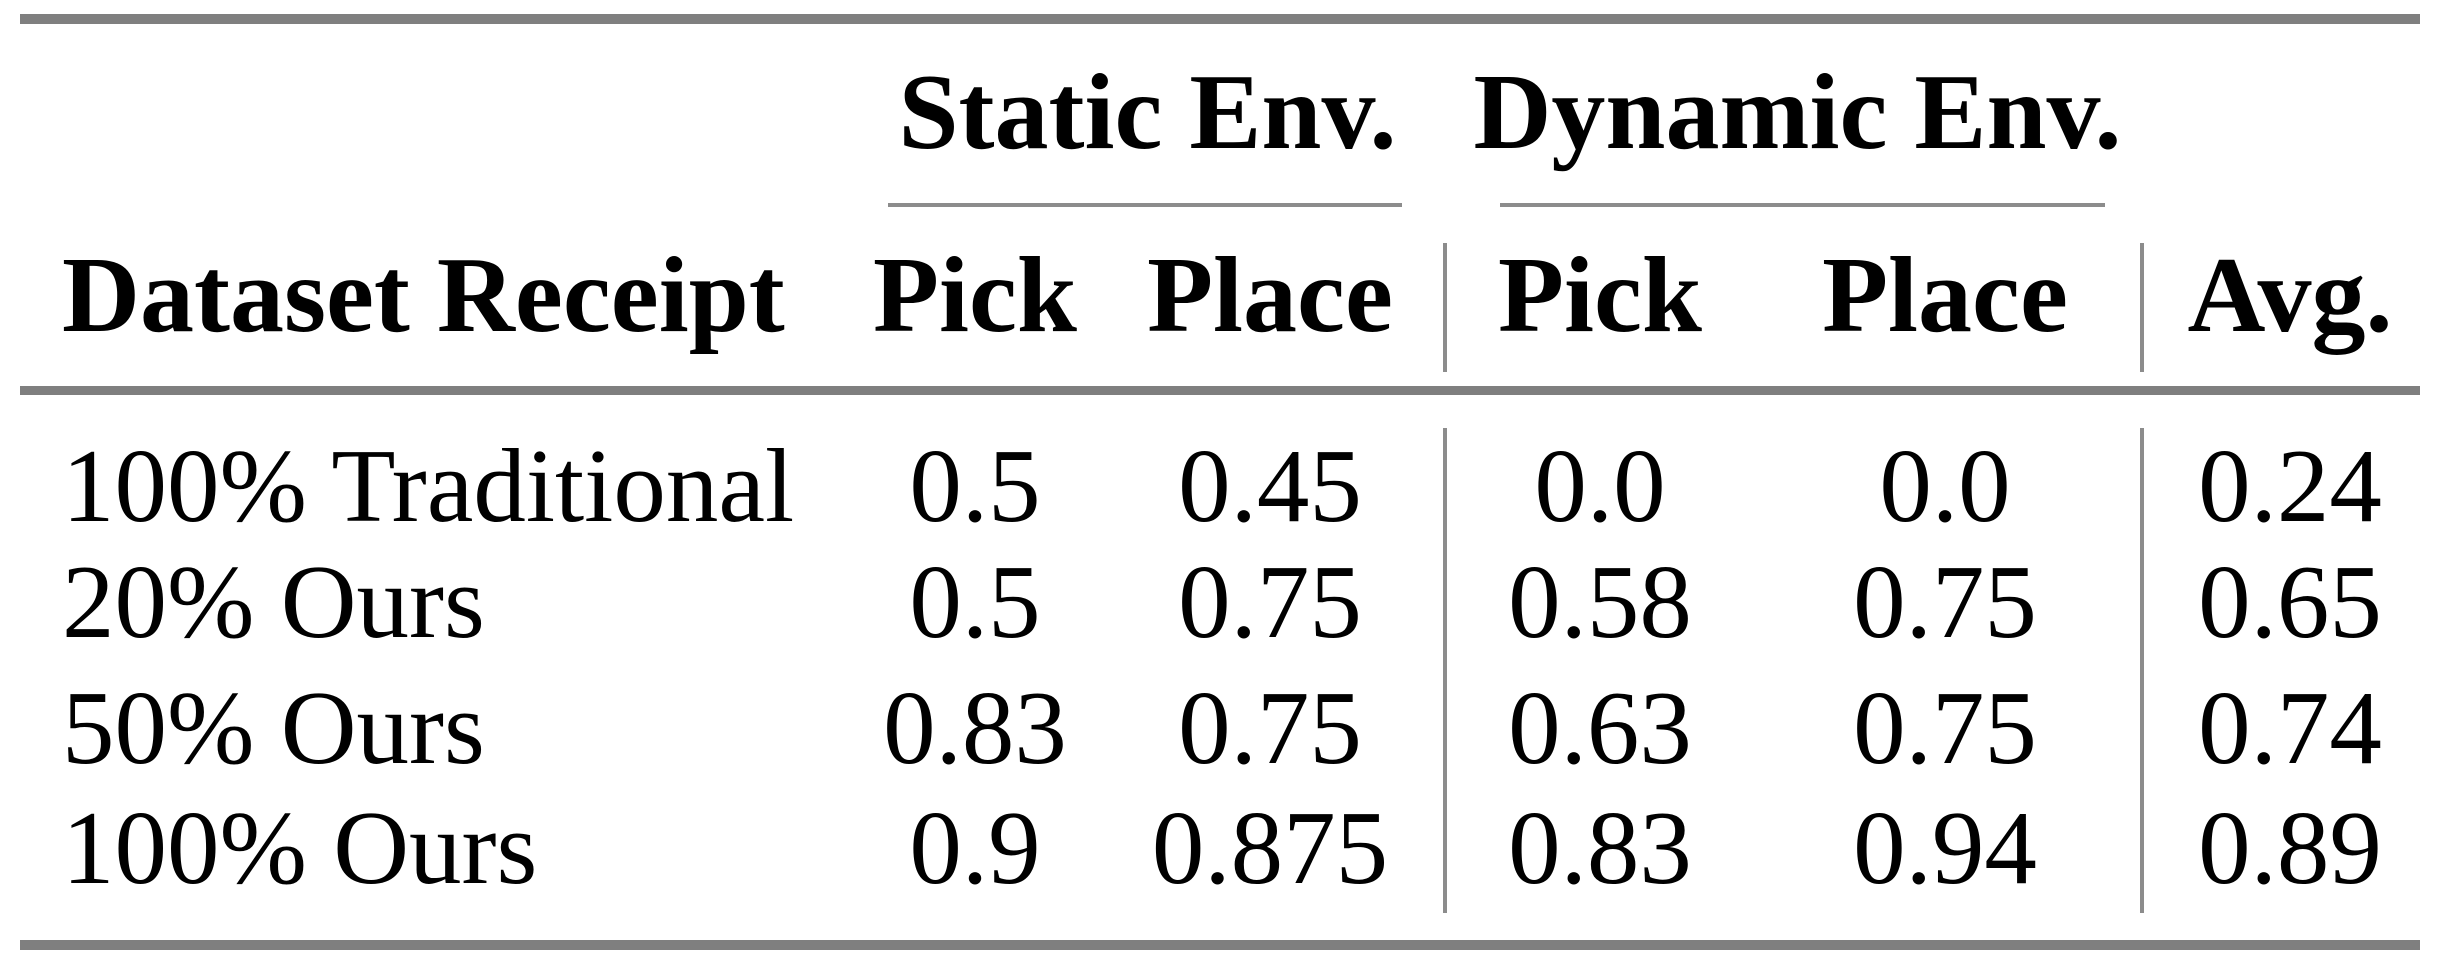 This screenshot has width=2440, height=966. What do you see at coordinates (1802, 205) in the screenshot?
I see `dynamic-group-underline` at bounding box center [1802, 205].